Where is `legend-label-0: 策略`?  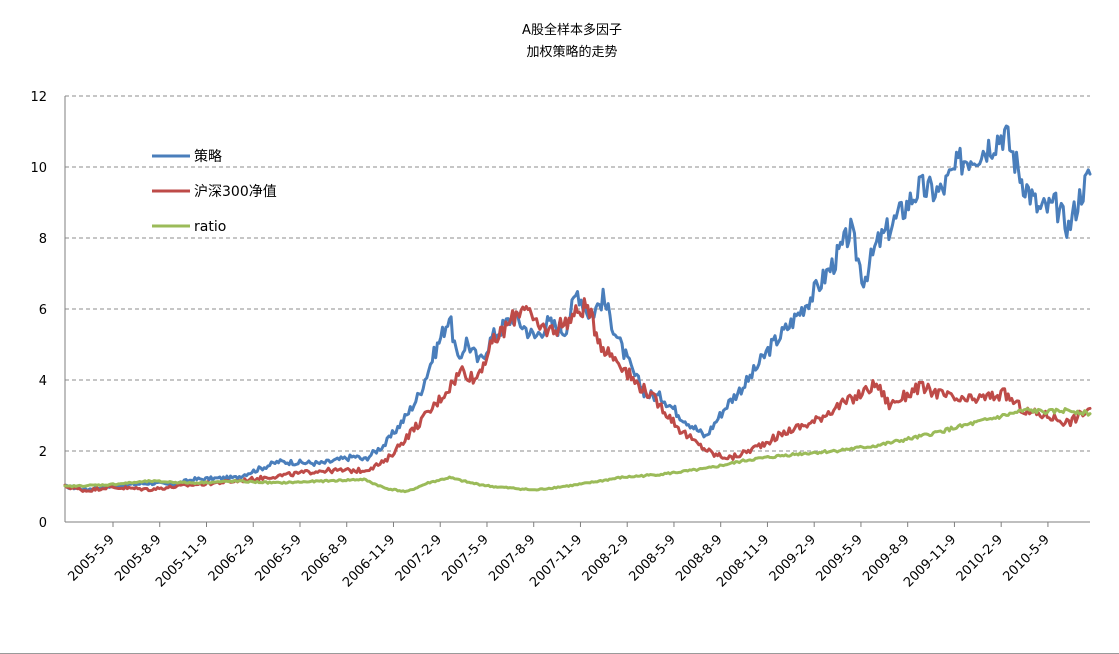 legend-label-0: 策略 is located at coordinates (208, 156).